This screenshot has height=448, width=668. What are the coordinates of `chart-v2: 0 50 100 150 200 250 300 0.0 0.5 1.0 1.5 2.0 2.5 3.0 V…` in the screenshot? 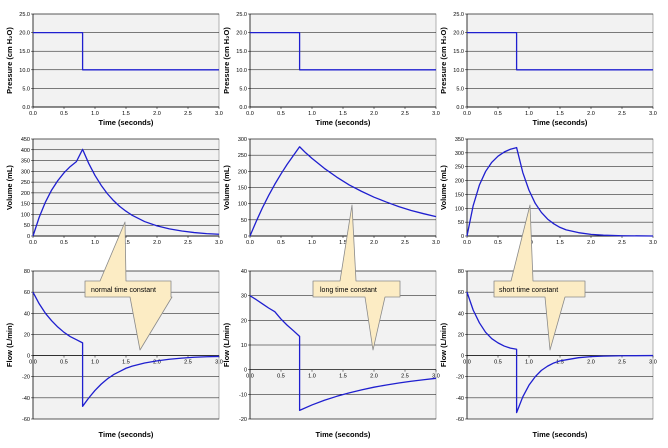 It's located at (331, 191).